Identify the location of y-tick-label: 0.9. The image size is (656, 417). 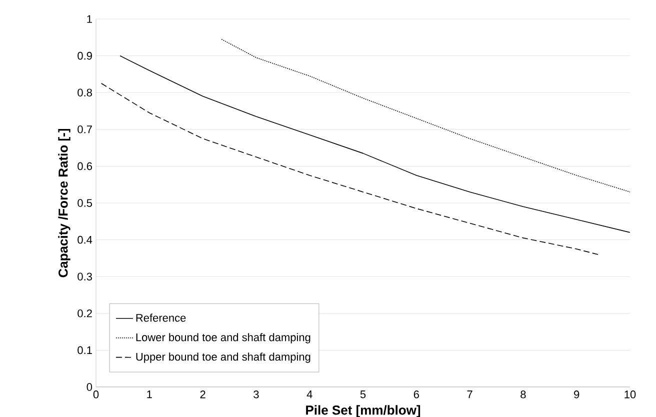
(85, 56).